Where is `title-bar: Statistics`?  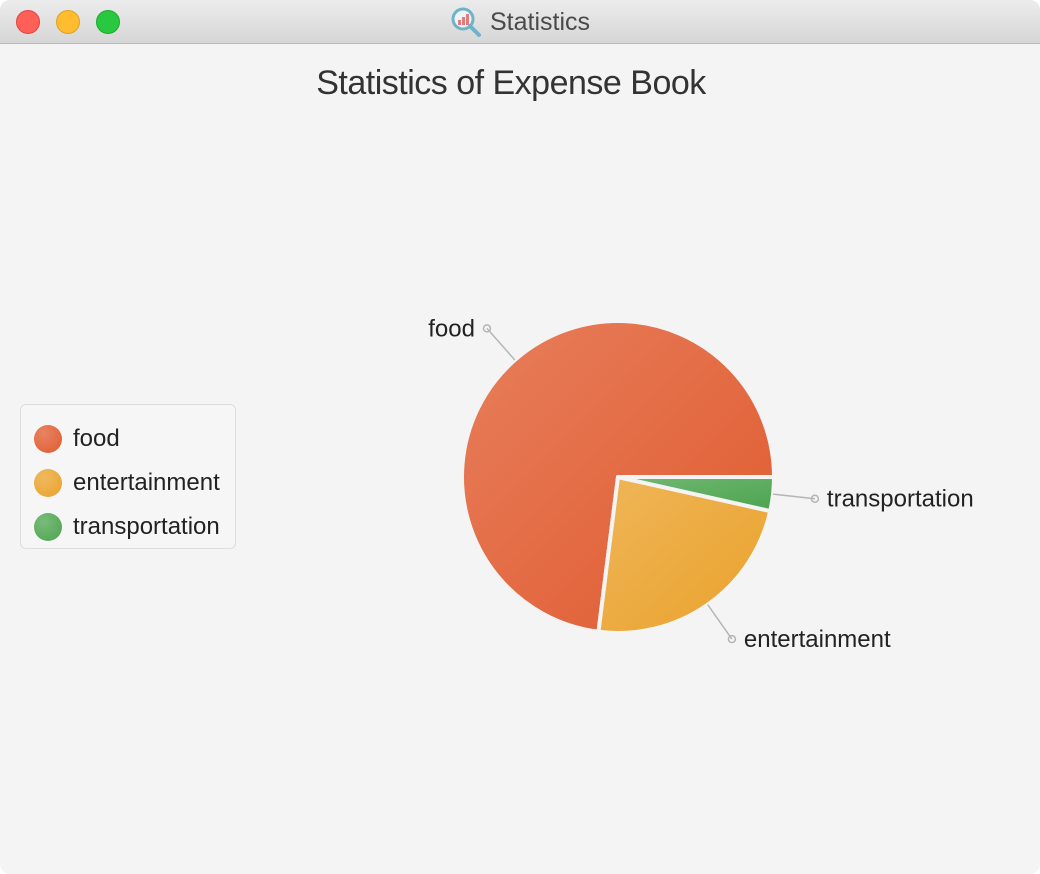
title-bar: Statistics is located at coordinates (520, 22).